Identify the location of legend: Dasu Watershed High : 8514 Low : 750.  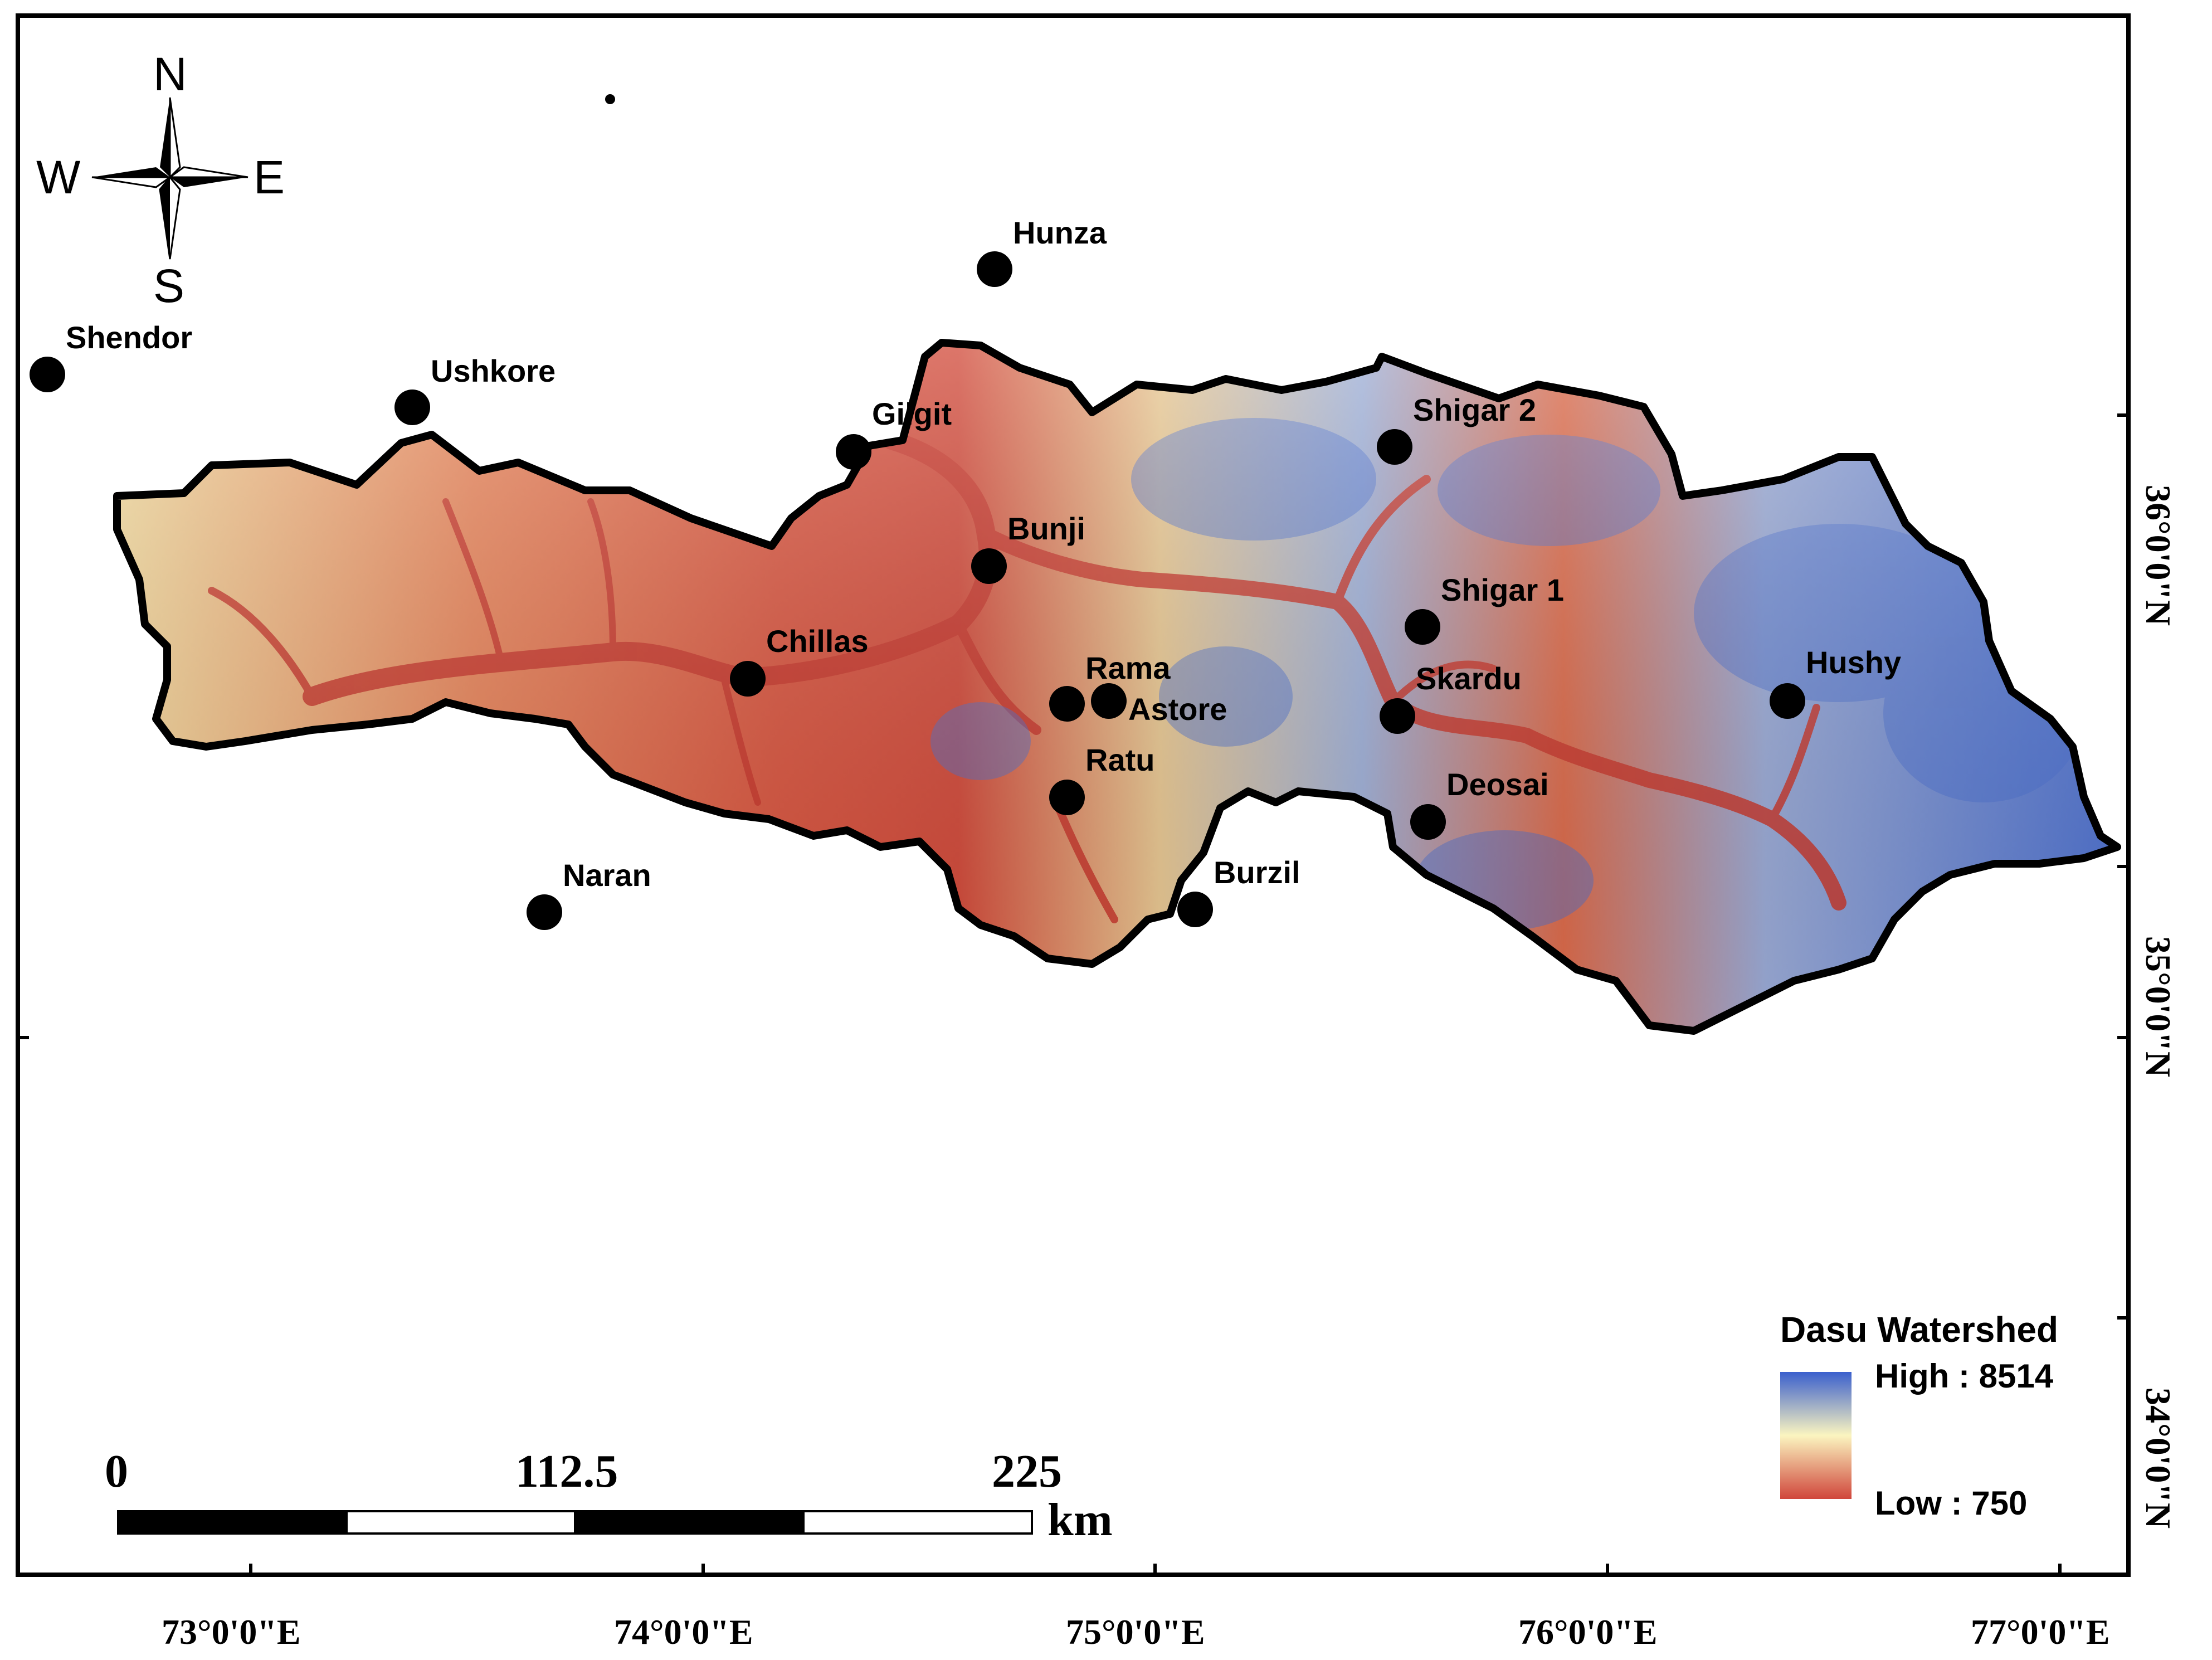
(1919, 1415).